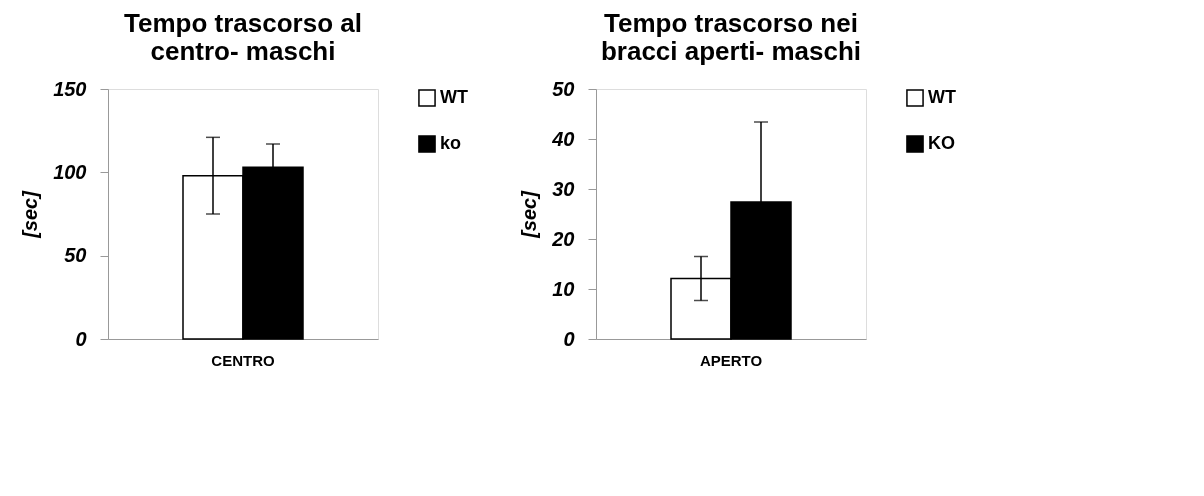  Describe the element at coordinates (731, 360) in the screenshot. I see `x-tick-label: APERTO` at that location.